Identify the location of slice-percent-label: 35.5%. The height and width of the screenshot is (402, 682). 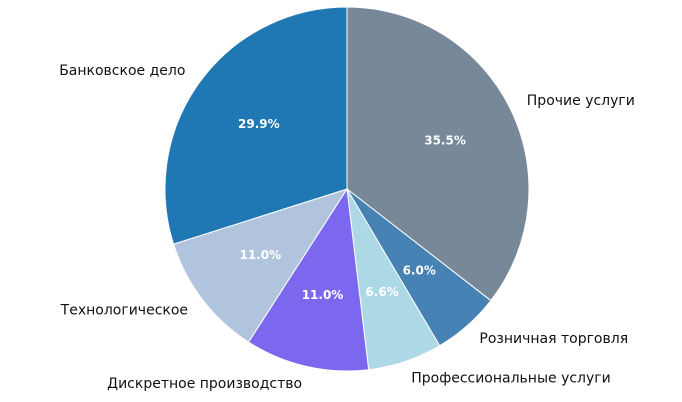
(445, 140).